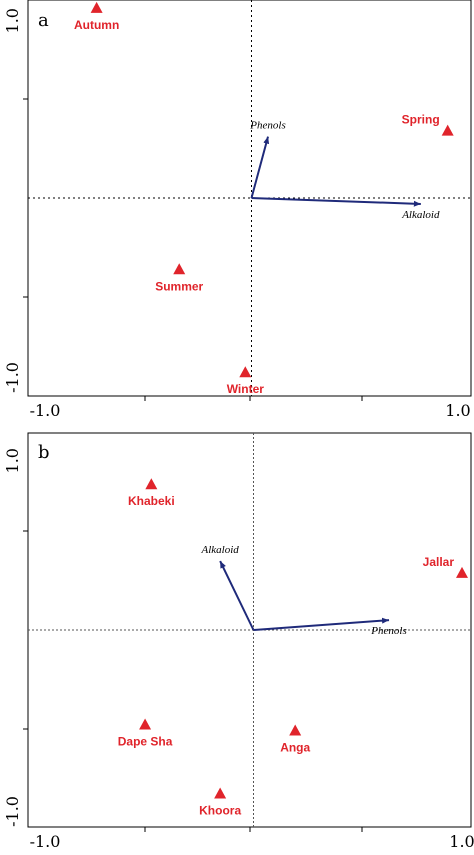 This screenshot has height=855, width=474. Describe the element at coordinates (12, 20) in the screenshot. I see `panel-a-y-max-label: 1.0` at that location.